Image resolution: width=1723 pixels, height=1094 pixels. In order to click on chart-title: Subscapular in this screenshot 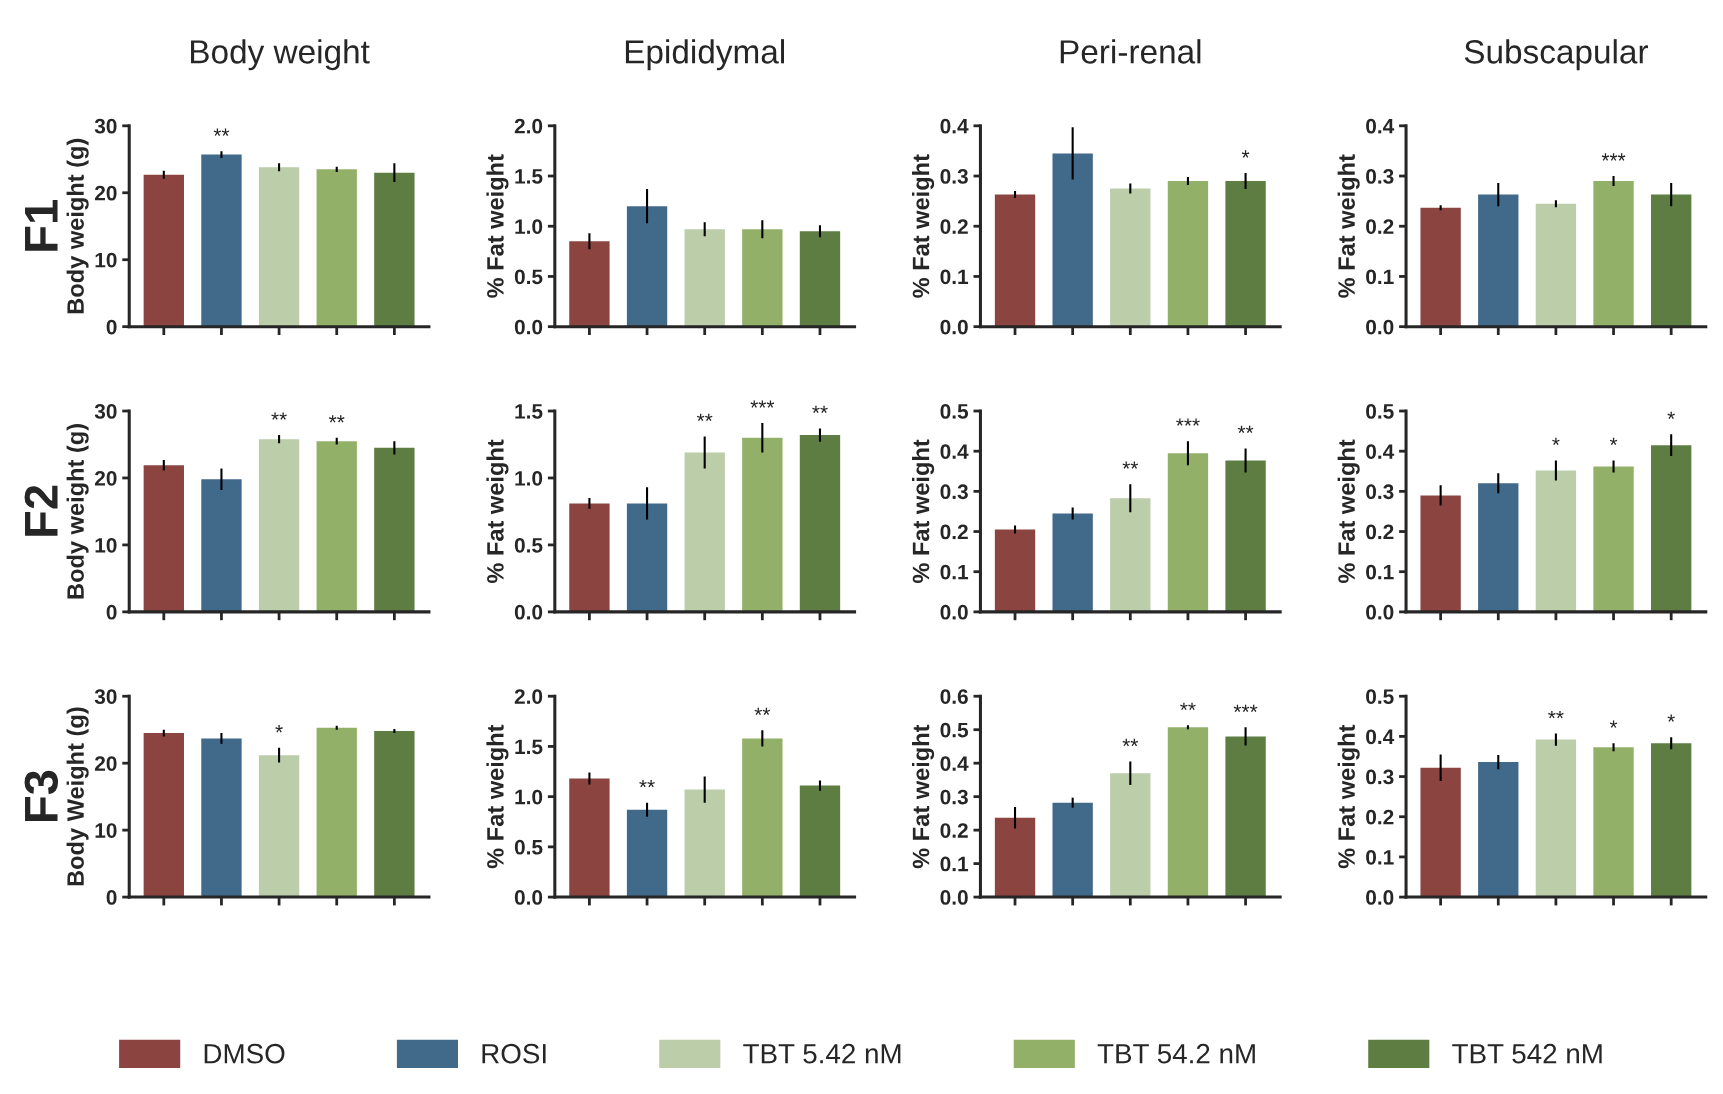, I will do `click(1556, 55)`.